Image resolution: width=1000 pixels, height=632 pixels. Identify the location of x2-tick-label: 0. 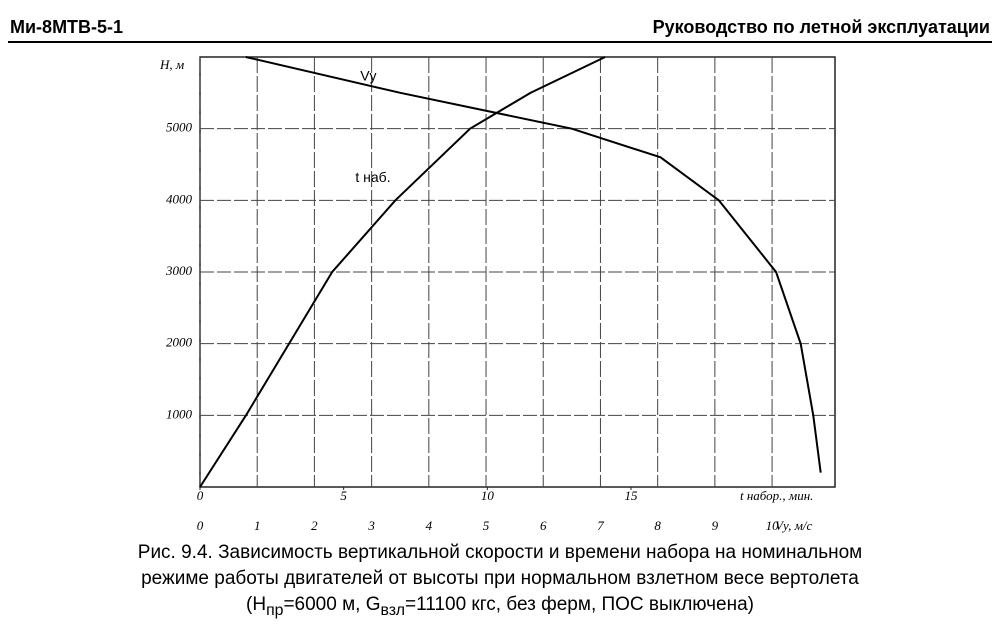
(200, 525).